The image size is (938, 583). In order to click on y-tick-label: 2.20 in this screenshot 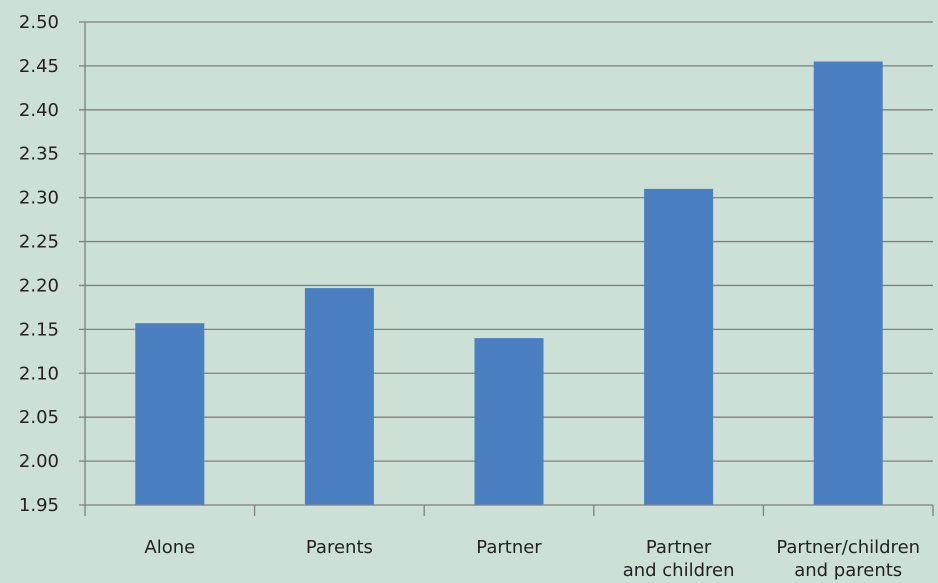, I will do `click(39, 285)`.